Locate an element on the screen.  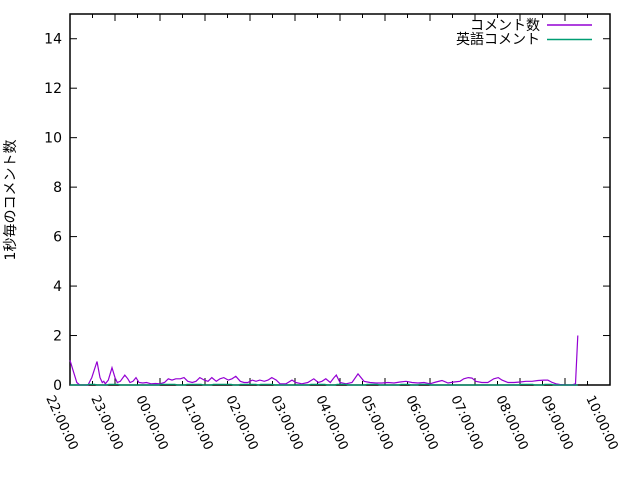
legend: コメント数 英語コメント is located at coordinates (524, 33).